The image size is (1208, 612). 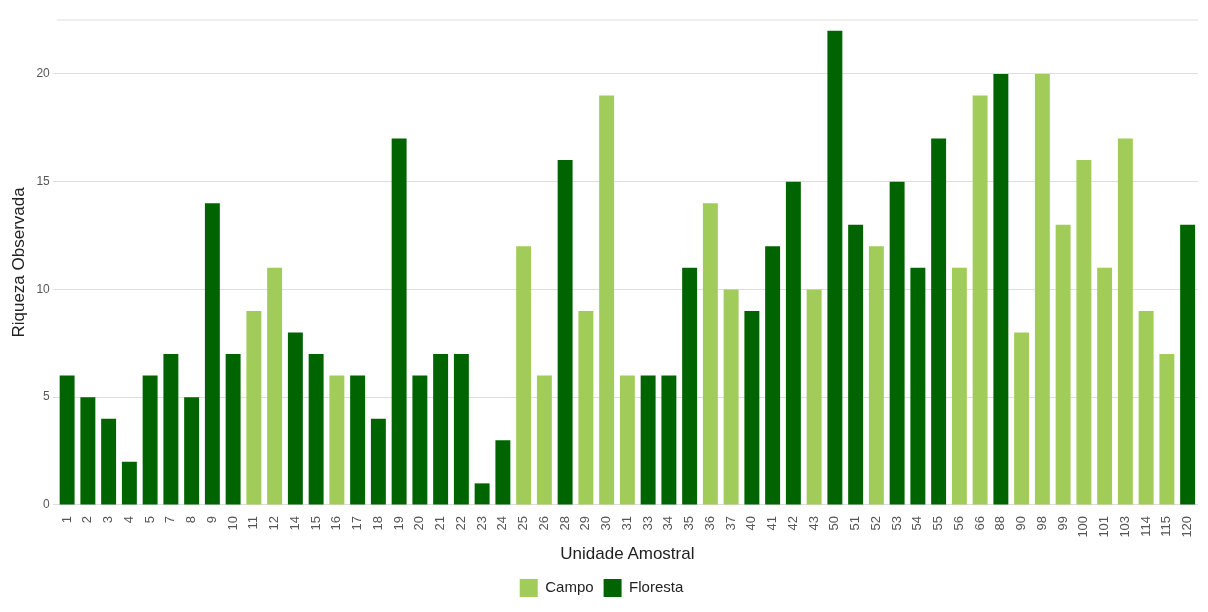 What do you see at coordinates (294, 523) in the screenshot?
I see `x-tick-label: 14` at bounding box center [294, 523].